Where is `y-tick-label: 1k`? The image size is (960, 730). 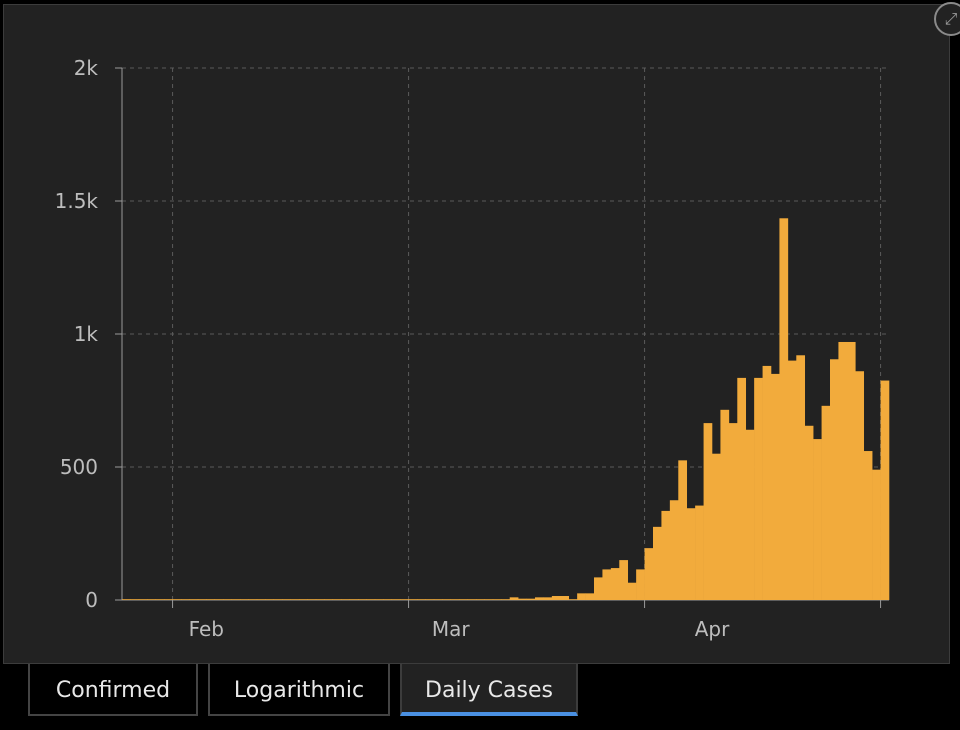 y-tick-label: 1k is located at coordinates (86, 334).